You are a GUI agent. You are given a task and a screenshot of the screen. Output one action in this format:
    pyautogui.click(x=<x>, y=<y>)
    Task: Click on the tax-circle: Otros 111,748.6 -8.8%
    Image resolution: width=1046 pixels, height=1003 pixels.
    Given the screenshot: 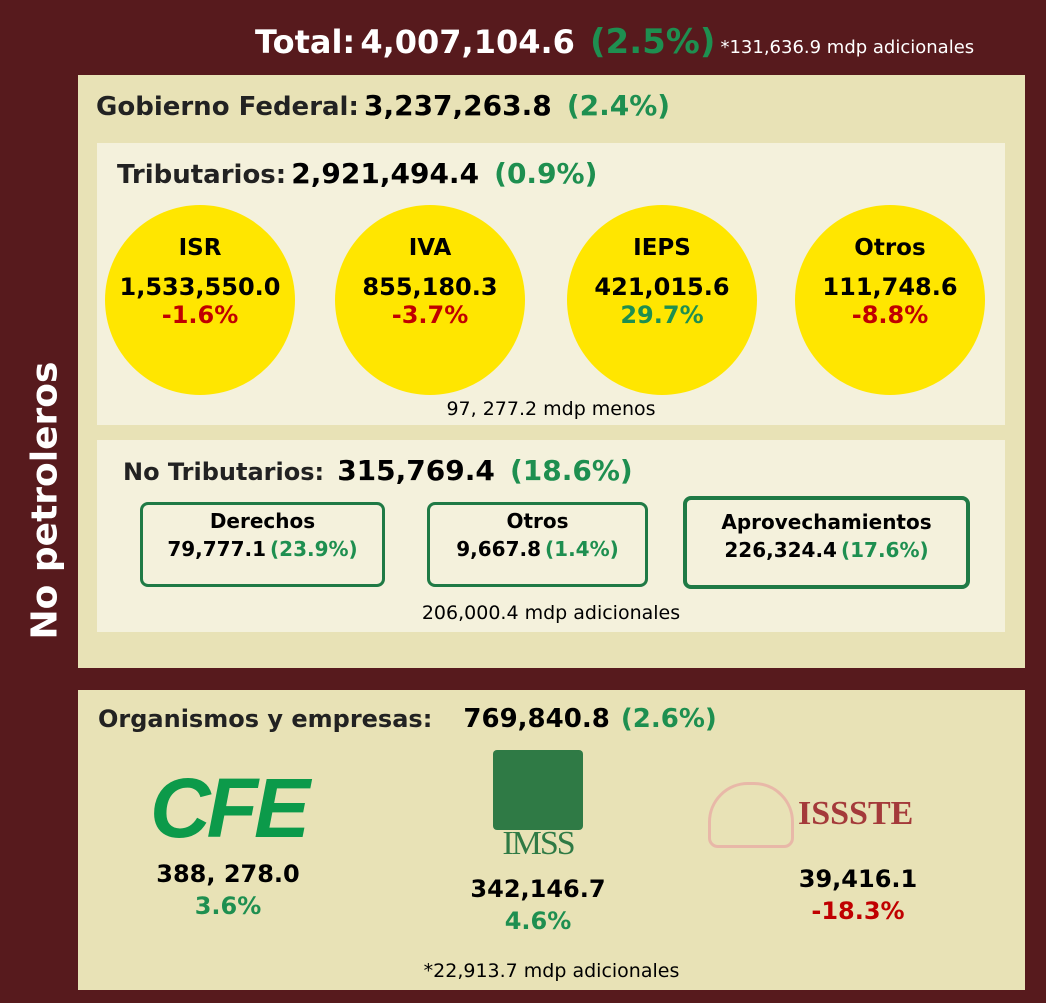 What is the action you would take?
    pyautogui.click(x=890, y=300)
    